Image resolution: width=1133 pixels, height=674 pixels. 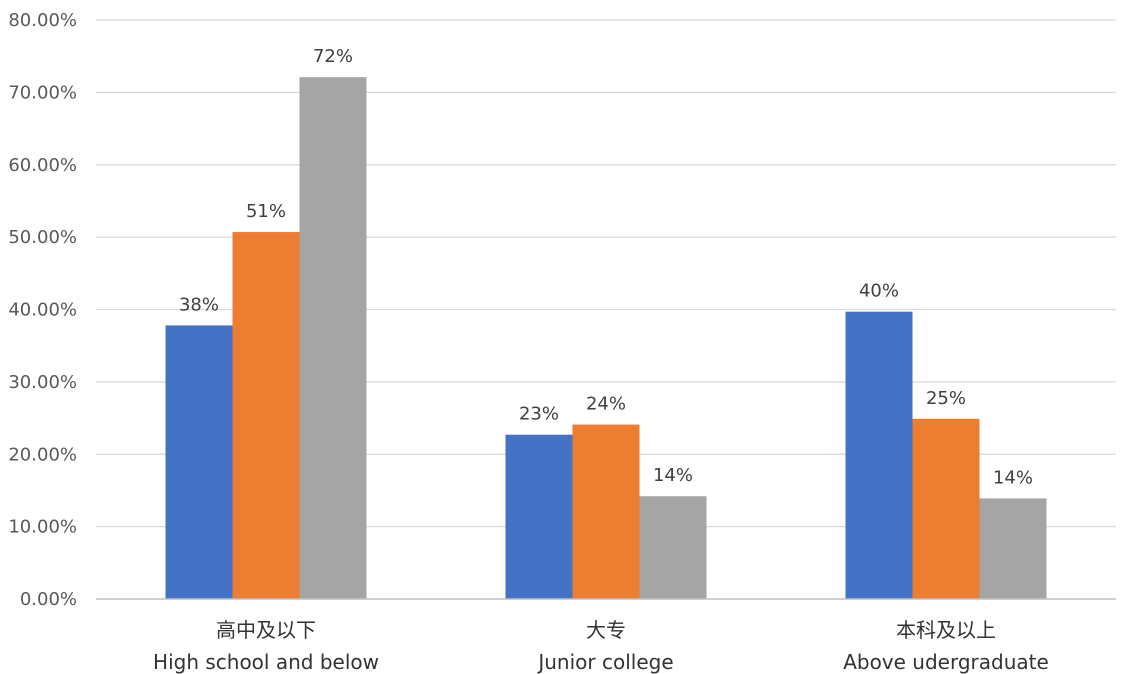 I want to click on y-tick-label: 20.00%, so click(x=42, y=454).